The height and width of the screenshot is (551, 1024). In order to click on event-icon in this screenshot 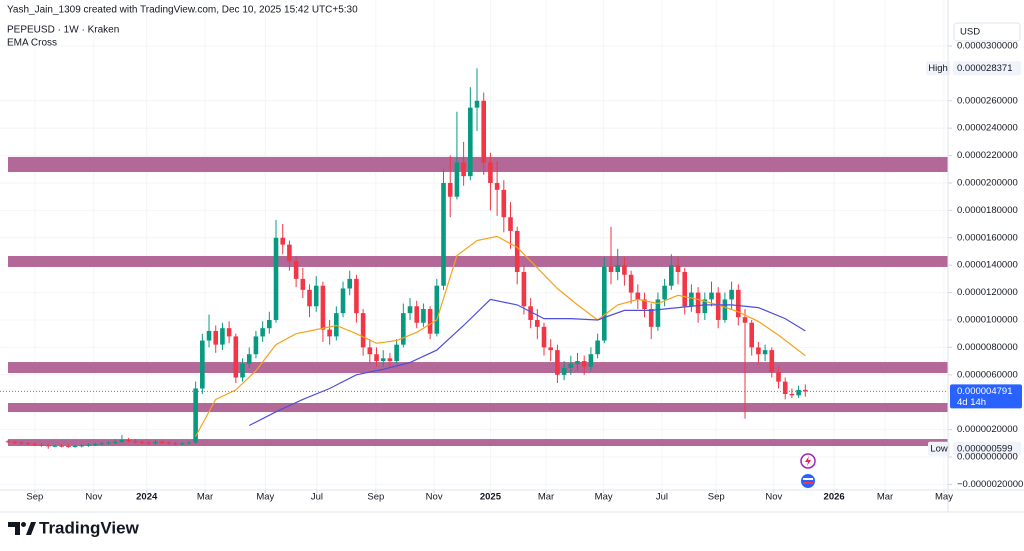, I will do `click(808, 481)`.